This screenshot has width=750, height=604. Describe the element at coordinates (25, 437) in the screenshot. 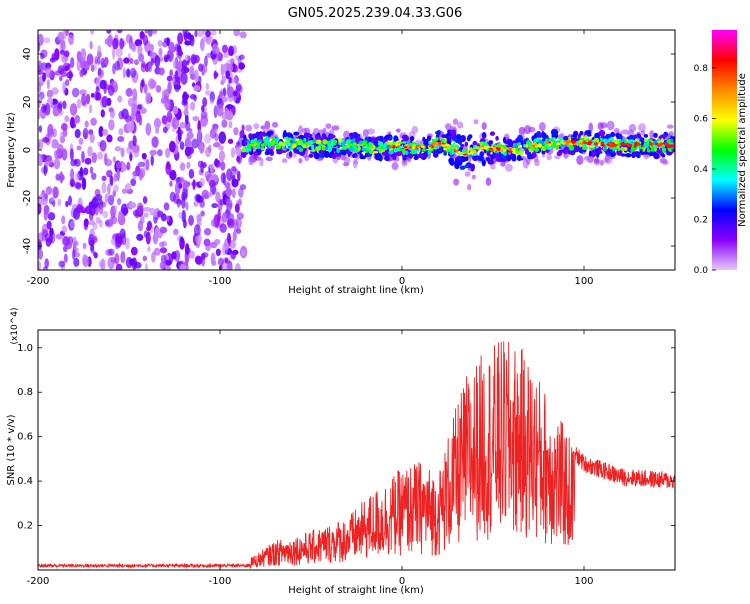

I see `y-tick-label: 0.6` at that location.